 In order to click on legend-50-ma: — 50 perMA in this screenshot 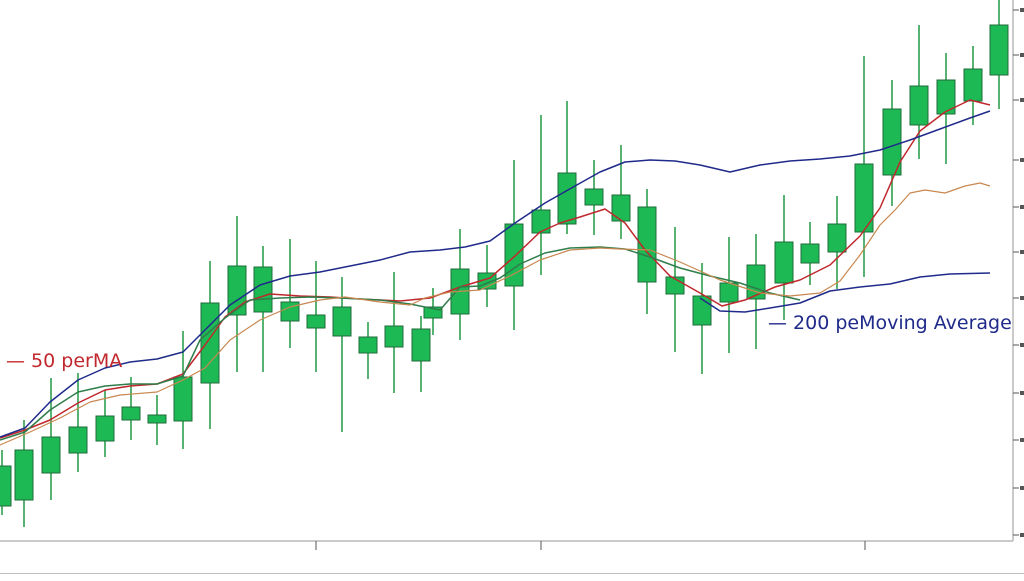, I will do `click(64, 361)`.